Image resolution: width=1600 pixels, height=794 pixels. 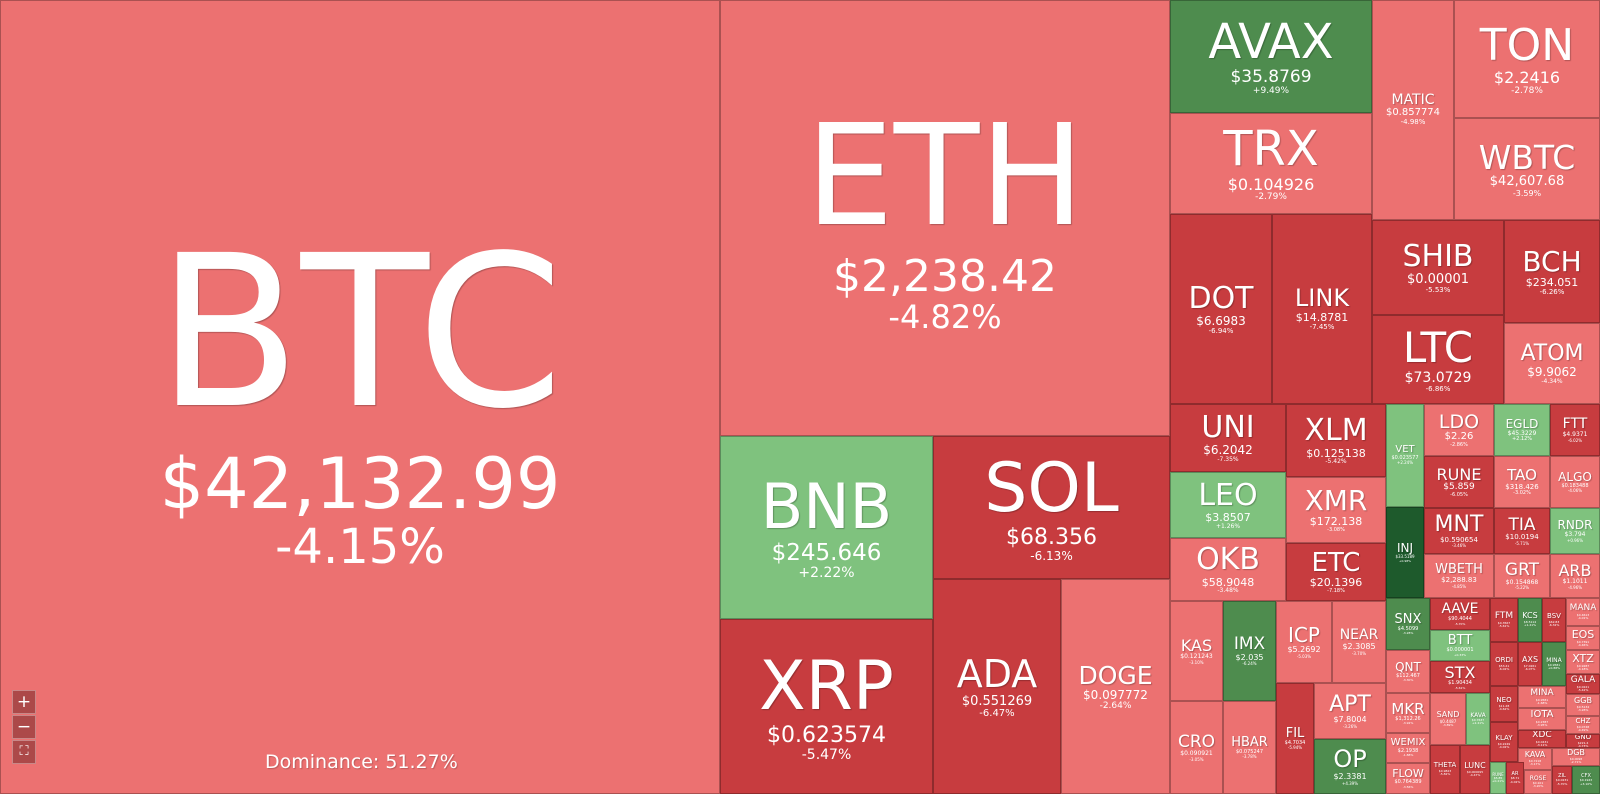 I want to click on zoom-in-button: +, so click(x=24, y=702).